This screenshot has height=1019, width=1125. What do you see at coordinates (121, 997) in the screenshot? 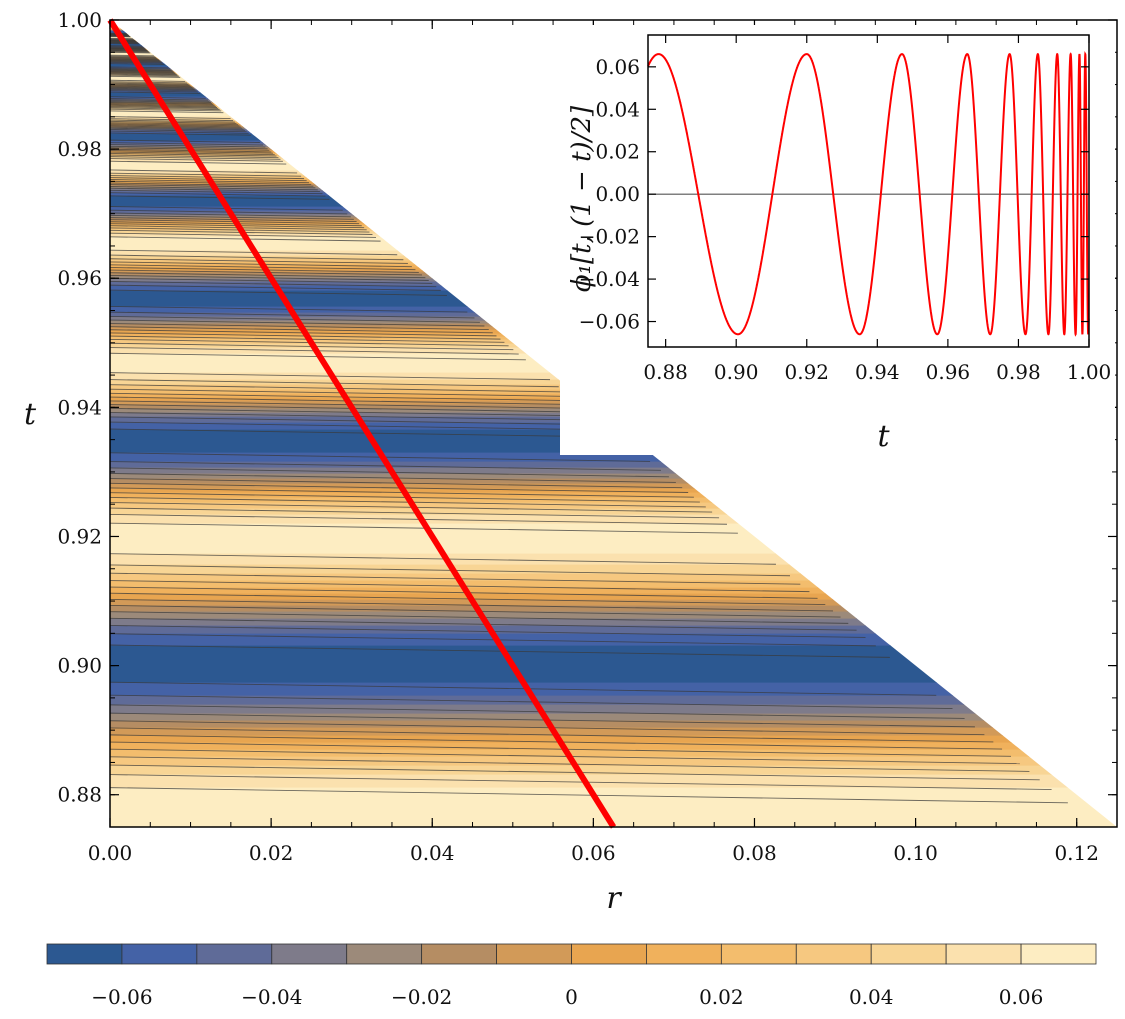
I see `colorbar-tick-label: −0.06` at bounding box center [121, 997].